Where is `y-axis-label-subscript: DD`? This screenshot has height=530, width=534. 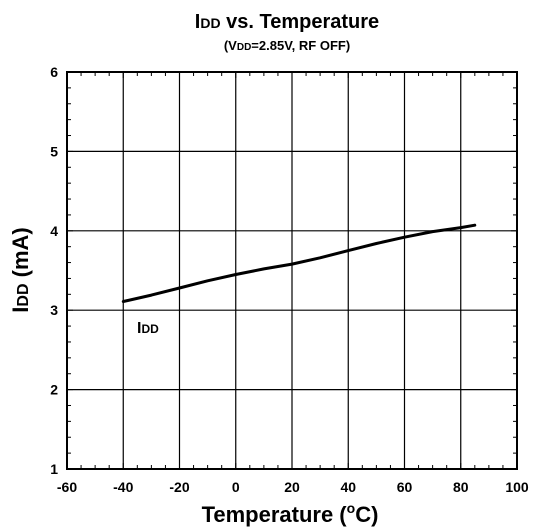
y-axis-label-subscript: DD is located at coordinates (23, 294).